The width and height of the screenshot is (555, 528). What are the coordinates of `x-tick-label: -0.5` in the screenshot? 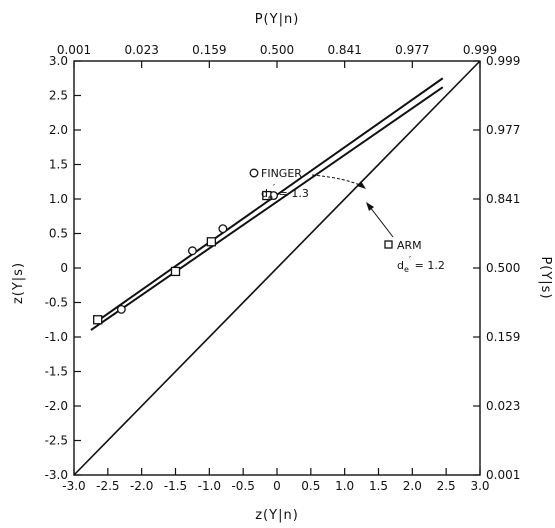 It's located at (242, 486).